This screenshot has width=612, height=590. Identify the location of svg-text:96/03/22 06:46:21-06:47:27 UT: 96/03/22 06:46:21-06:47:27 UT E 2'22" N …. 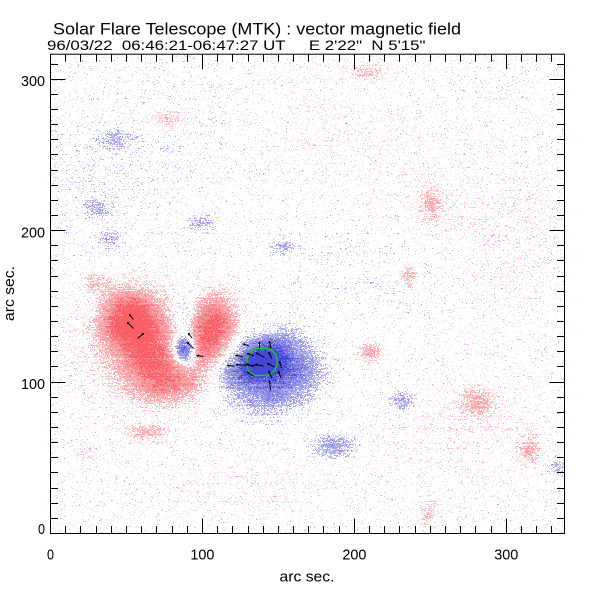
(236, 45).